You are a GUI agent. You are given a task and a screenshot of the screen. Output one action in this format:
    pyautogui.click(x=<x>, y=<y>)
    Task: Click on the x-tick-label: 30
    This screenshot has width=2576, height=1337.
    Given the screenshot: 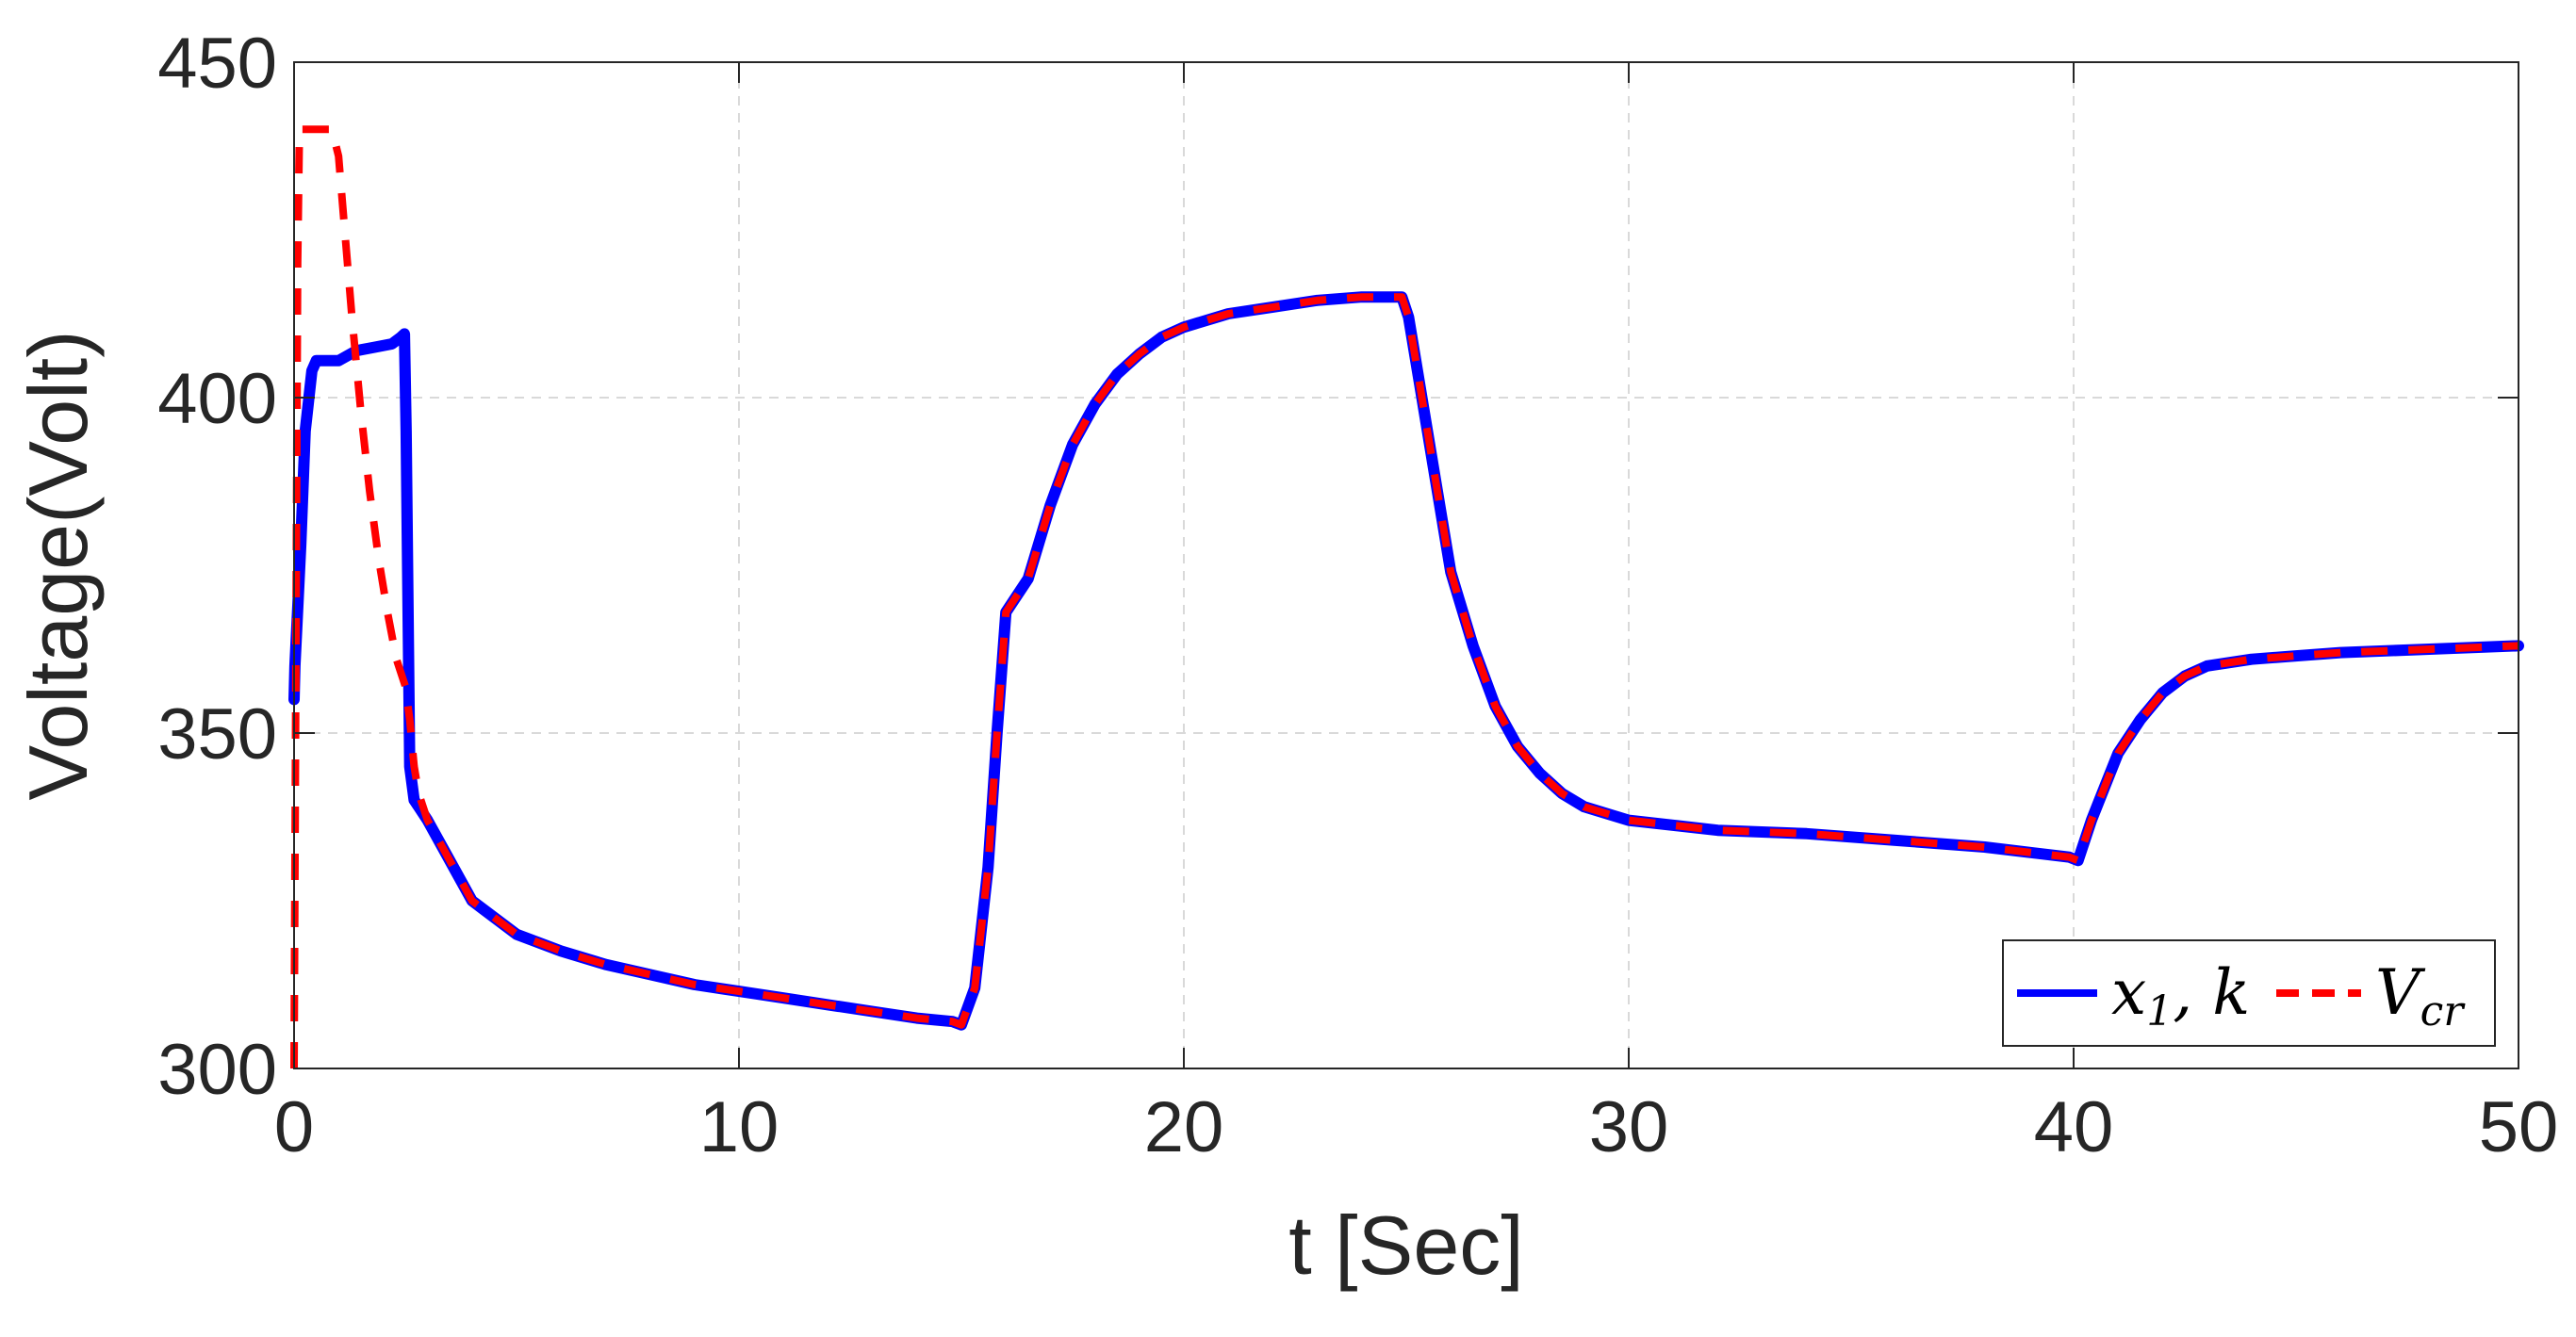 What is the action you would take?
    pyautogui.click(x=1629, y=1127)
    